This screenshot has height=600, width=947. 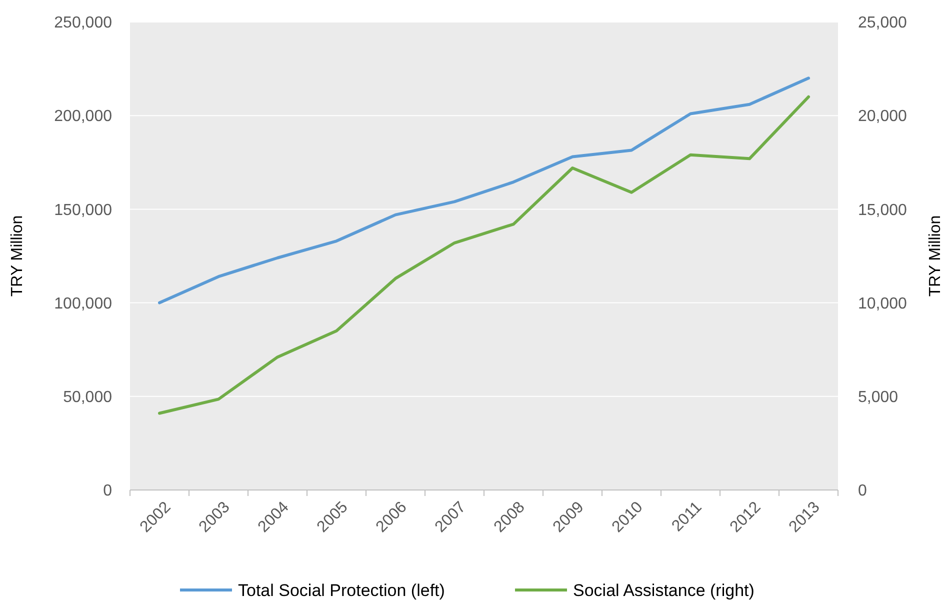 What do you see at coordinates (883, 303) in the screenshot?
I see `y2-tick-label: 10,000` at bounding box center [883, 303].